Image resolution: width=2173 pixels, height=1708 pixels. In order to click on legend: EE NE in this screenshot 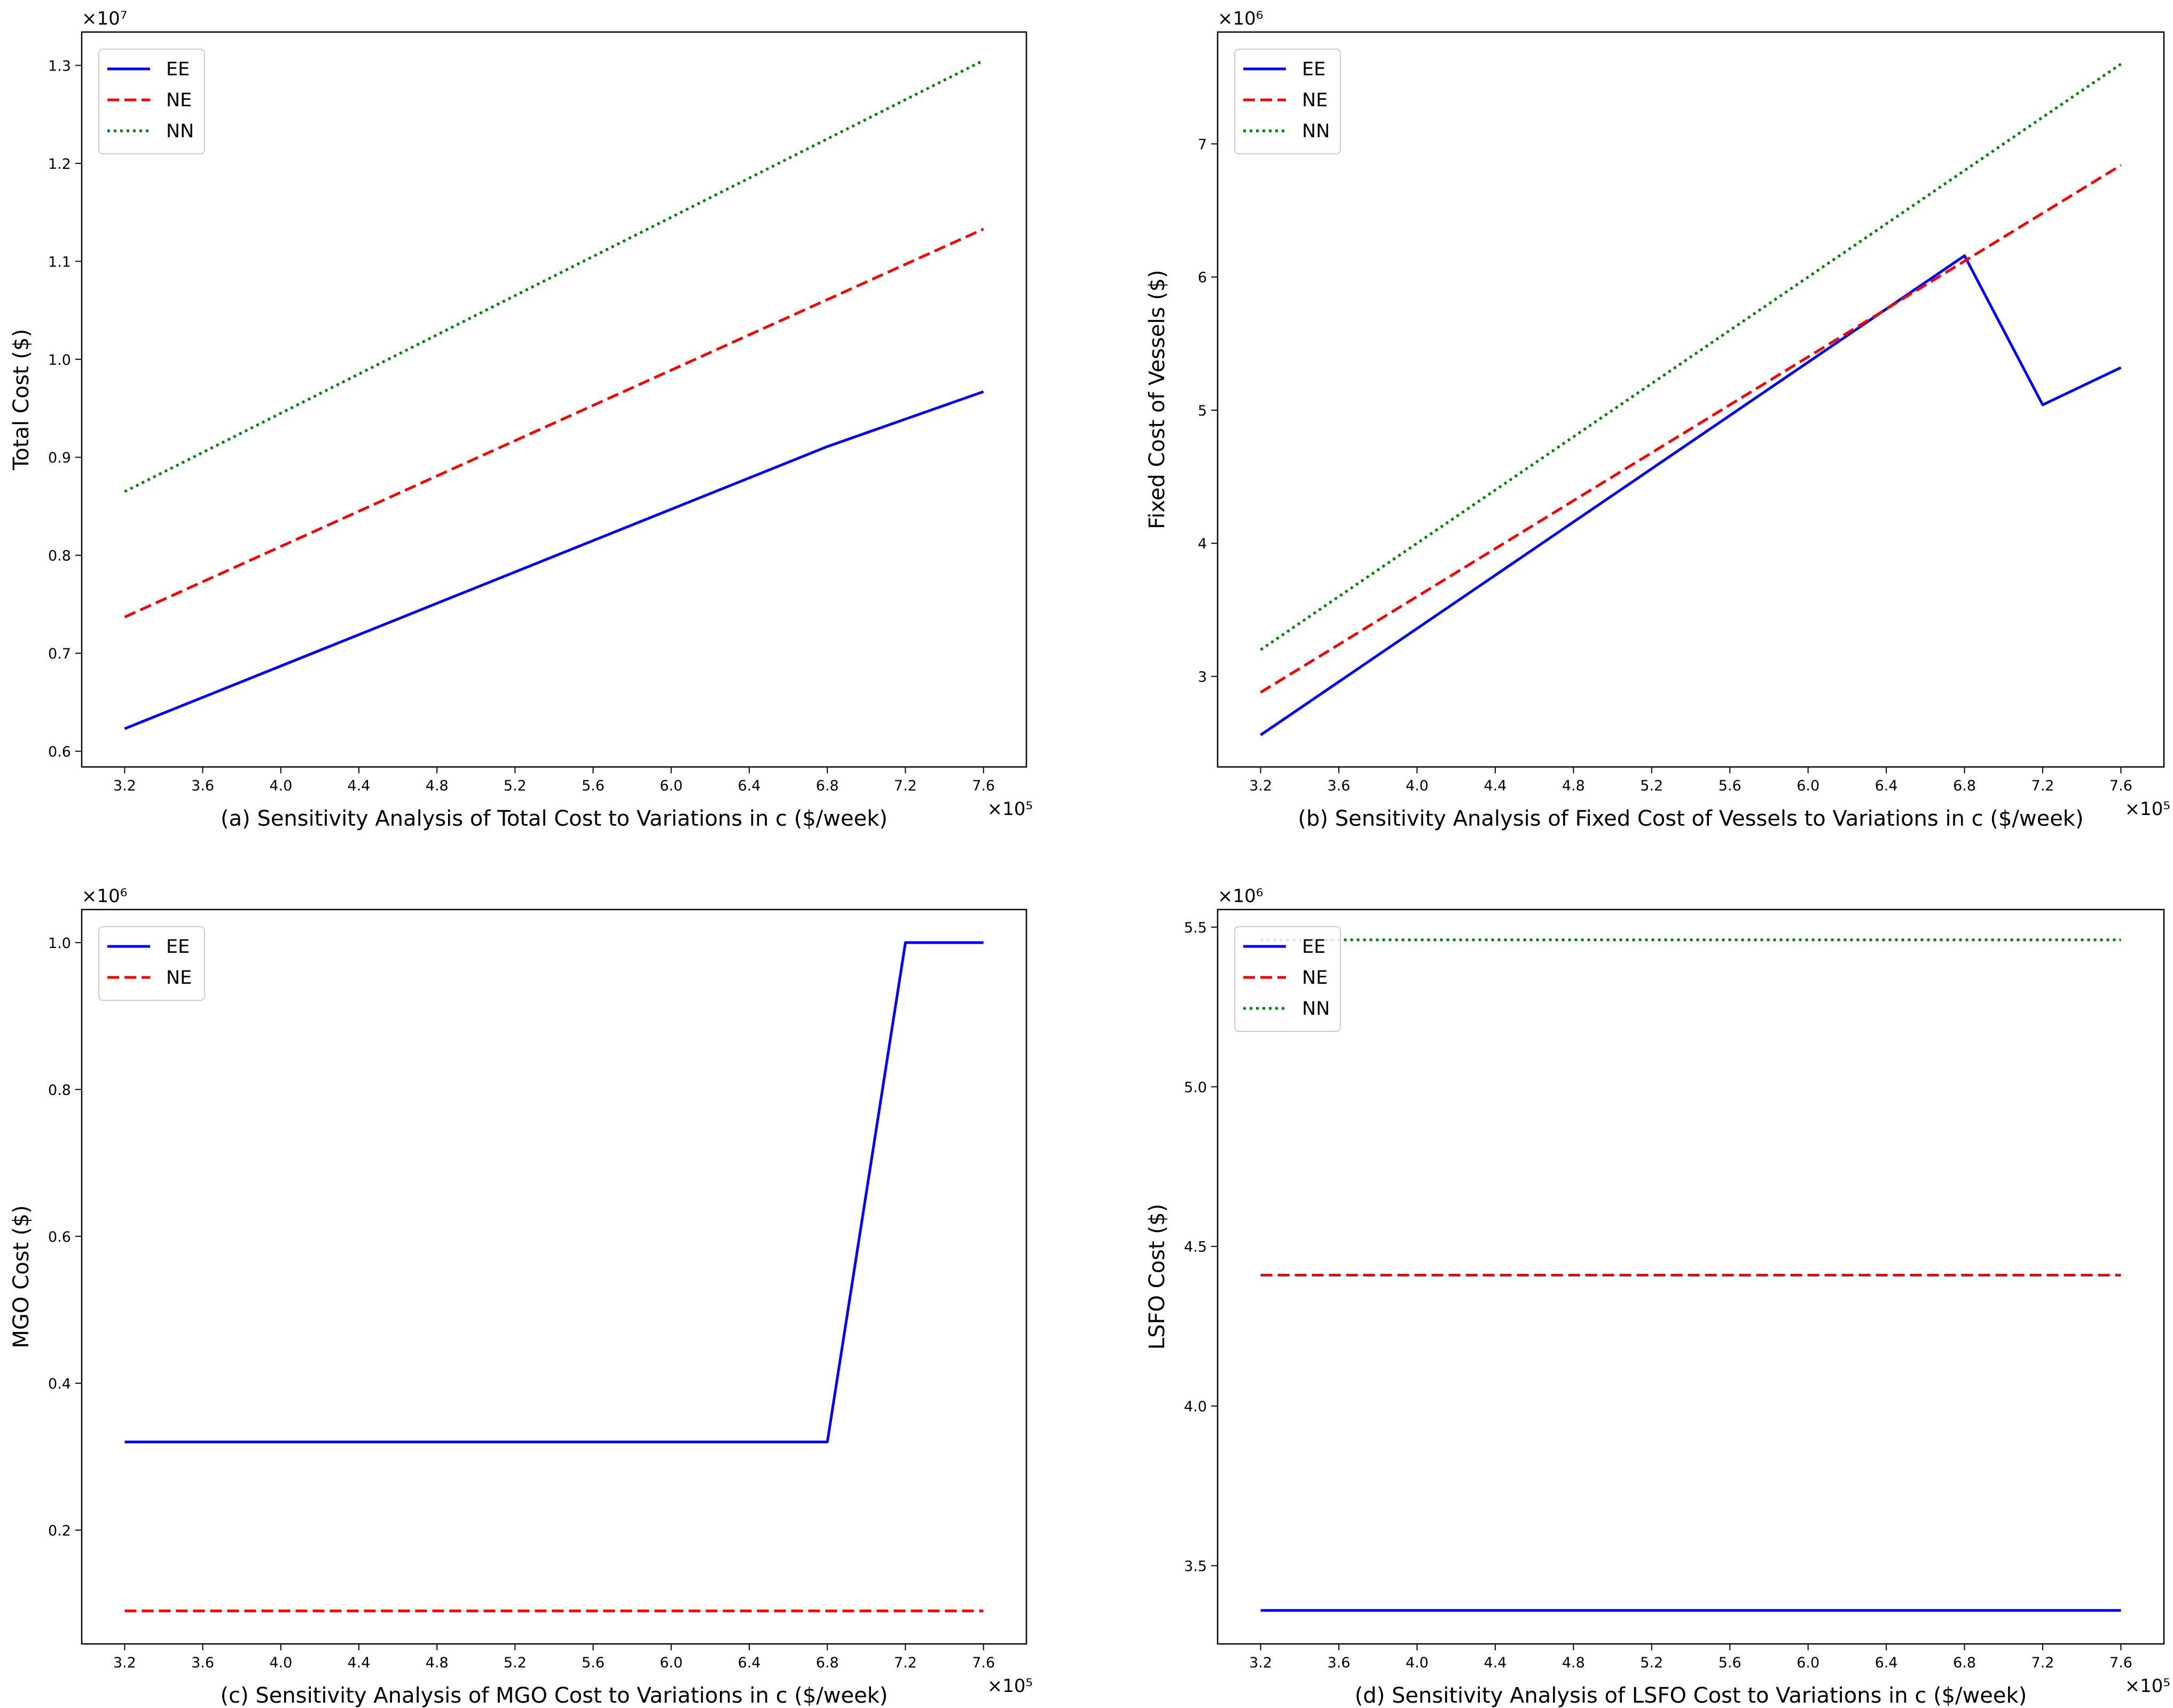, I will do `click(151, 964)`.